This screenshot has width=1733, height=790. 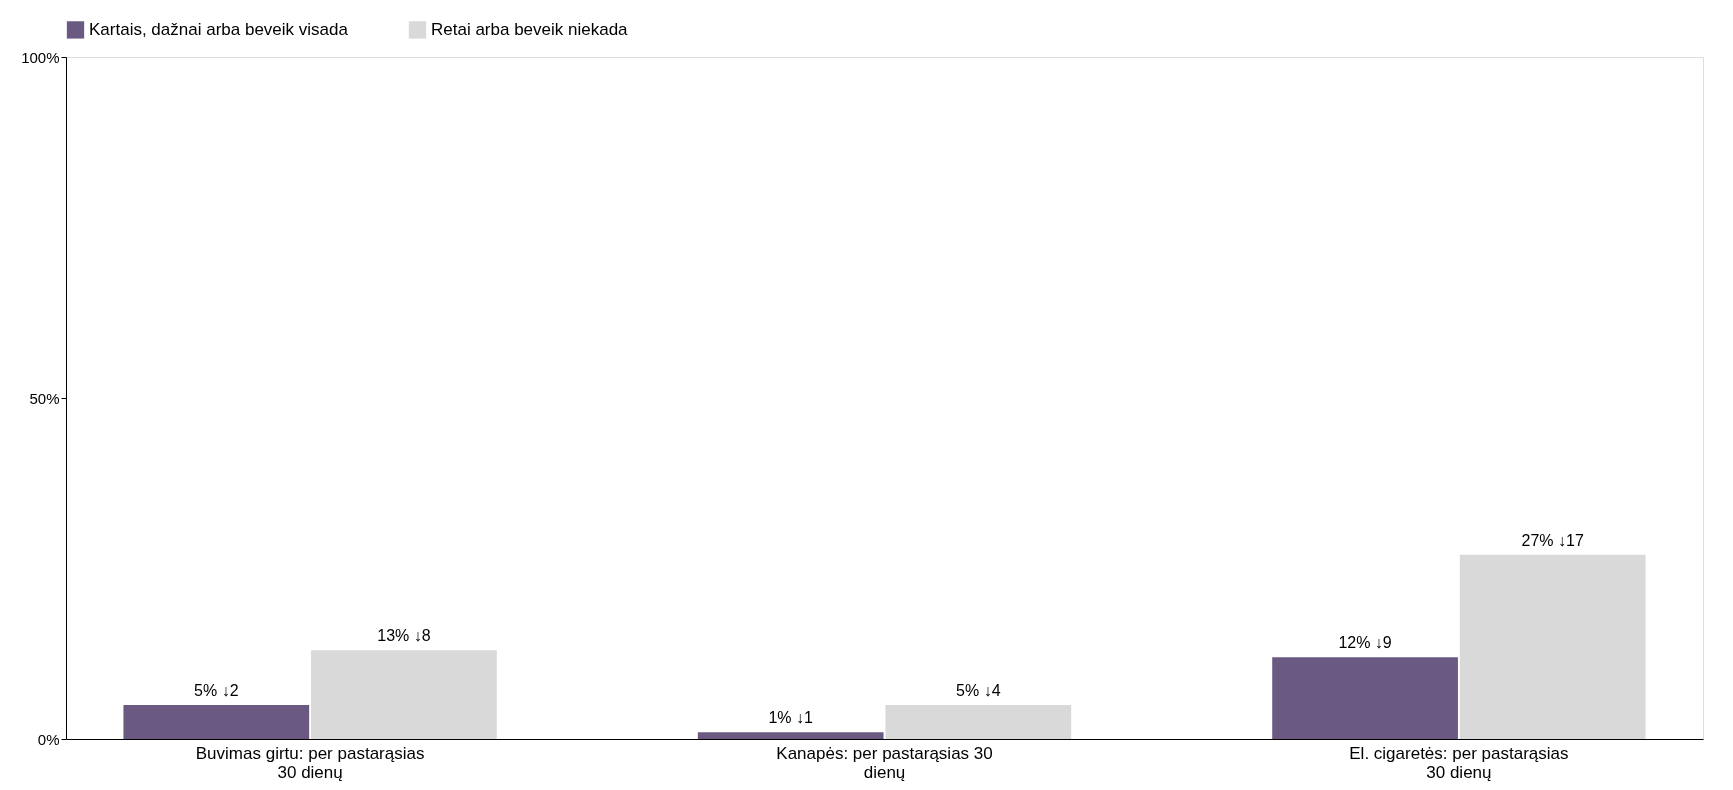 What do you see at coordinates (216, 690) in the screenshot?
I see `data-label: 5% ↓2` at bounding box center [216, 690].